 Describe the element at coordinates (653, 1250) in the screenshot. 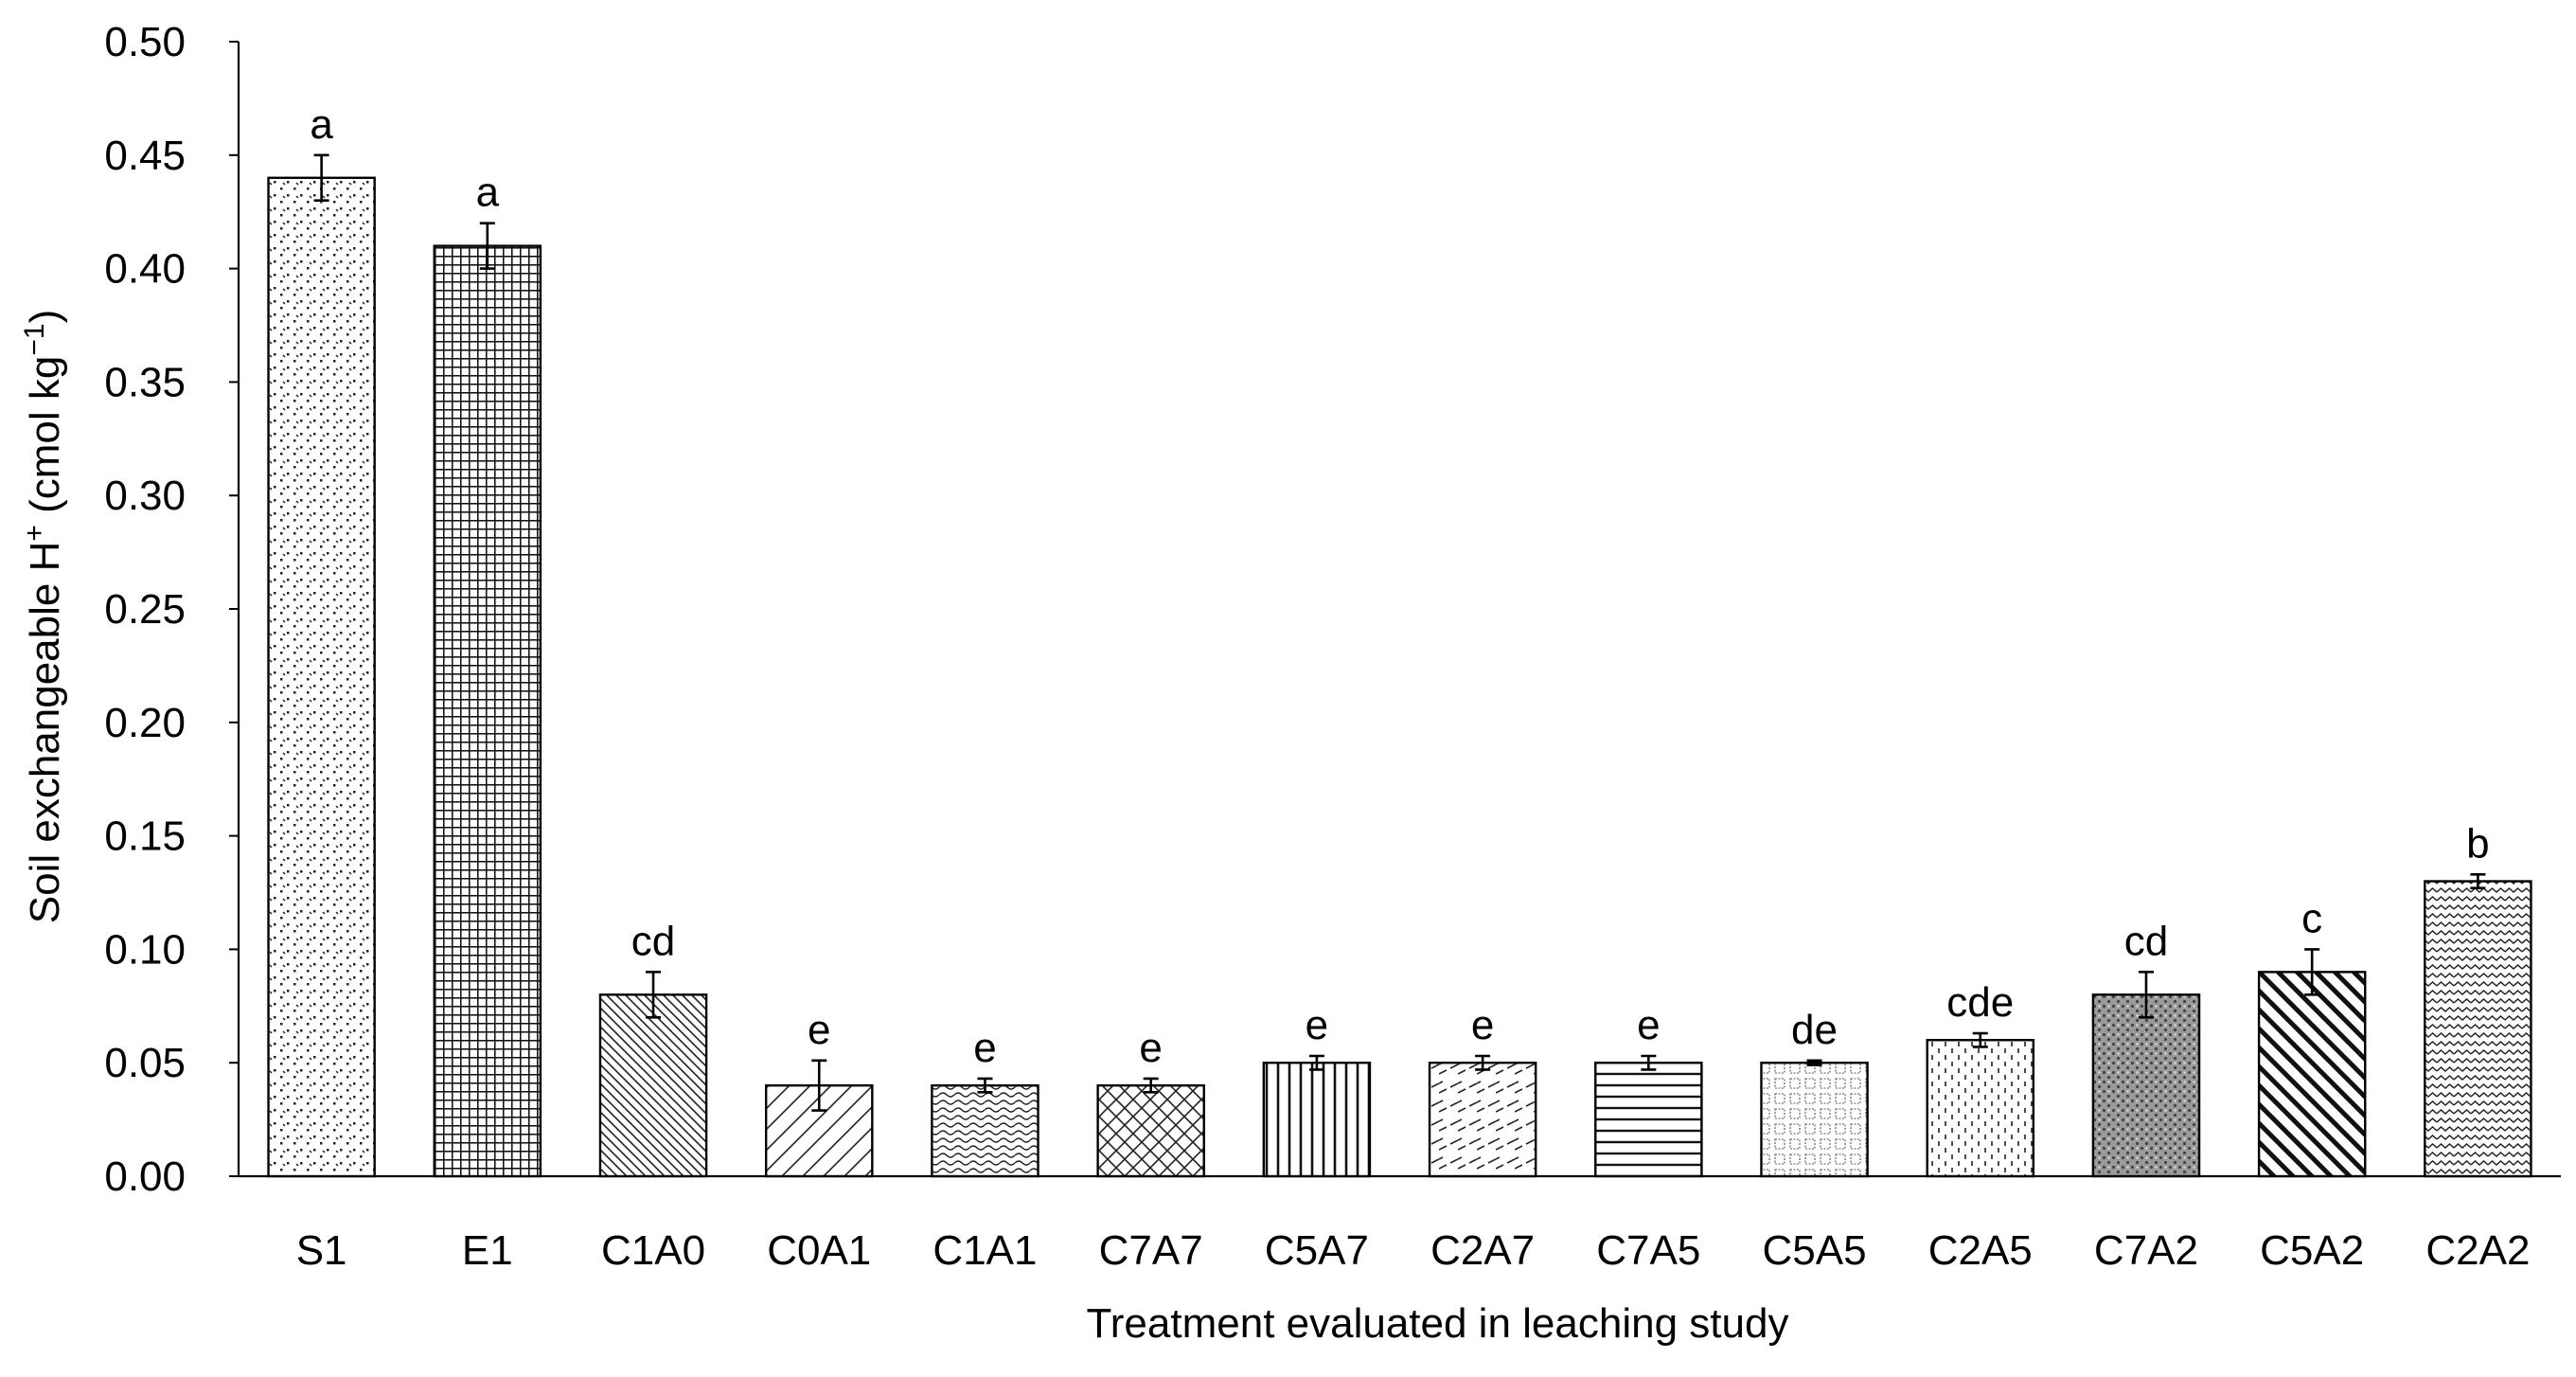

I see `x-tick-label: C1A0` at that location.